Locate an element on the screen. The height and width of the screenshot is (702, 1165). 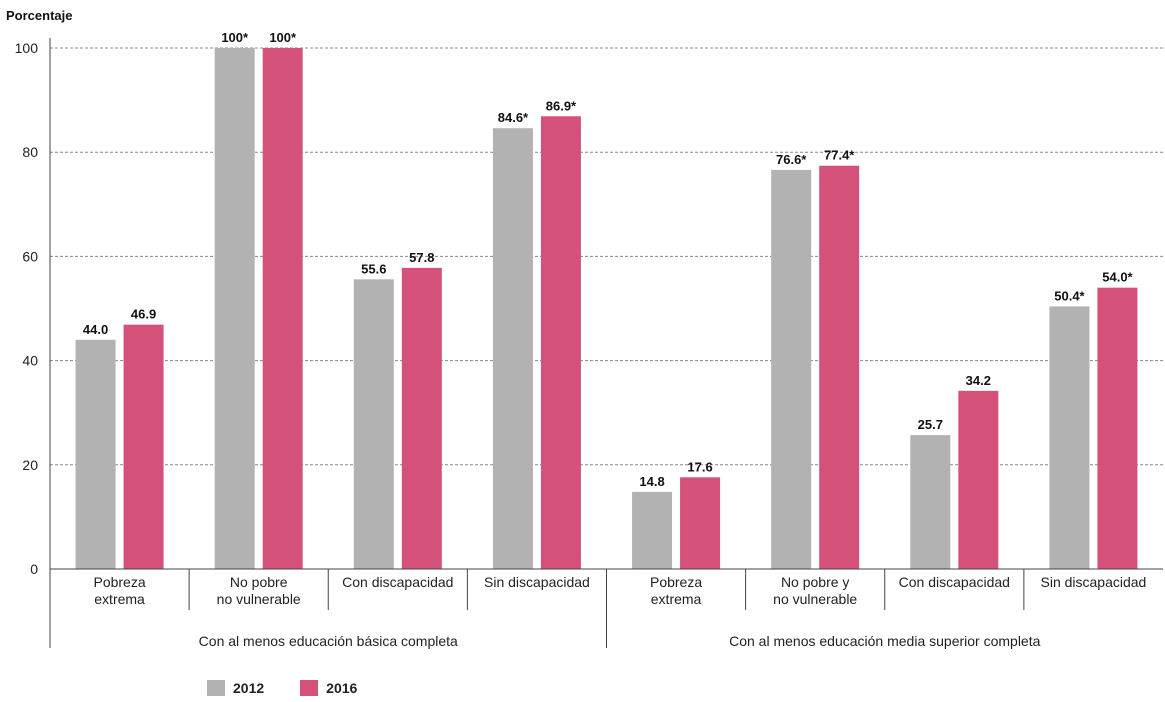
y-tick-label: 40 is located at coordinates (30, 361).